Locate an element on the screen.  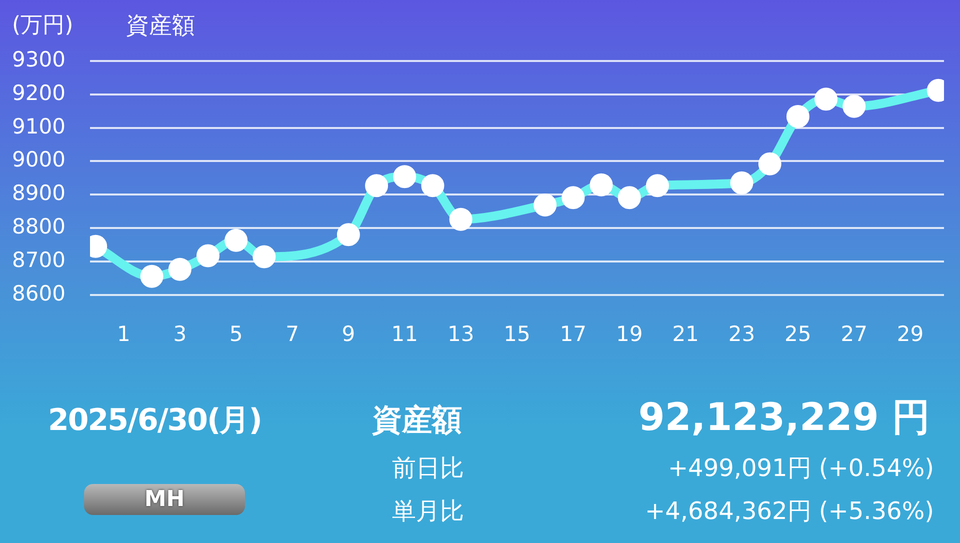
y-tick-label: 8900 is located at coordinates (39, 193).